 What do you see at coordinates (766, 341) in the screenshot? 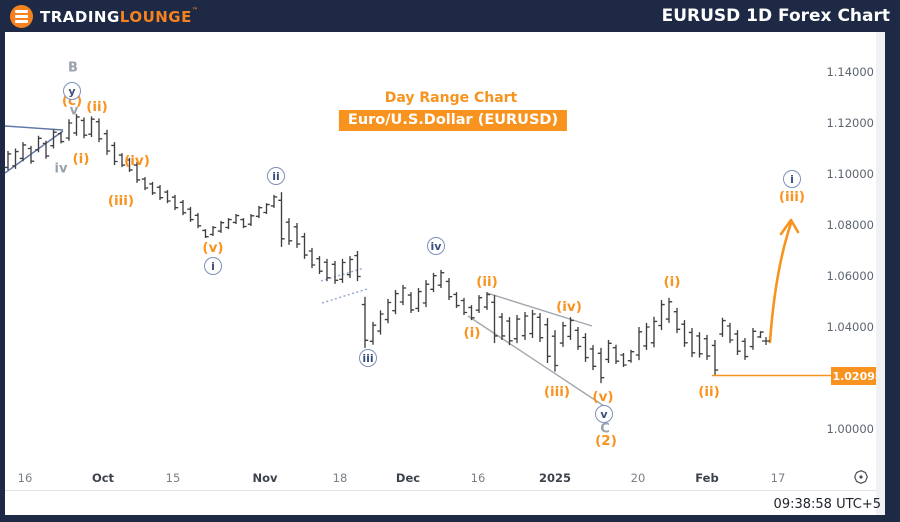
I see `current-bar-marker` at bounding box center [766, 341].